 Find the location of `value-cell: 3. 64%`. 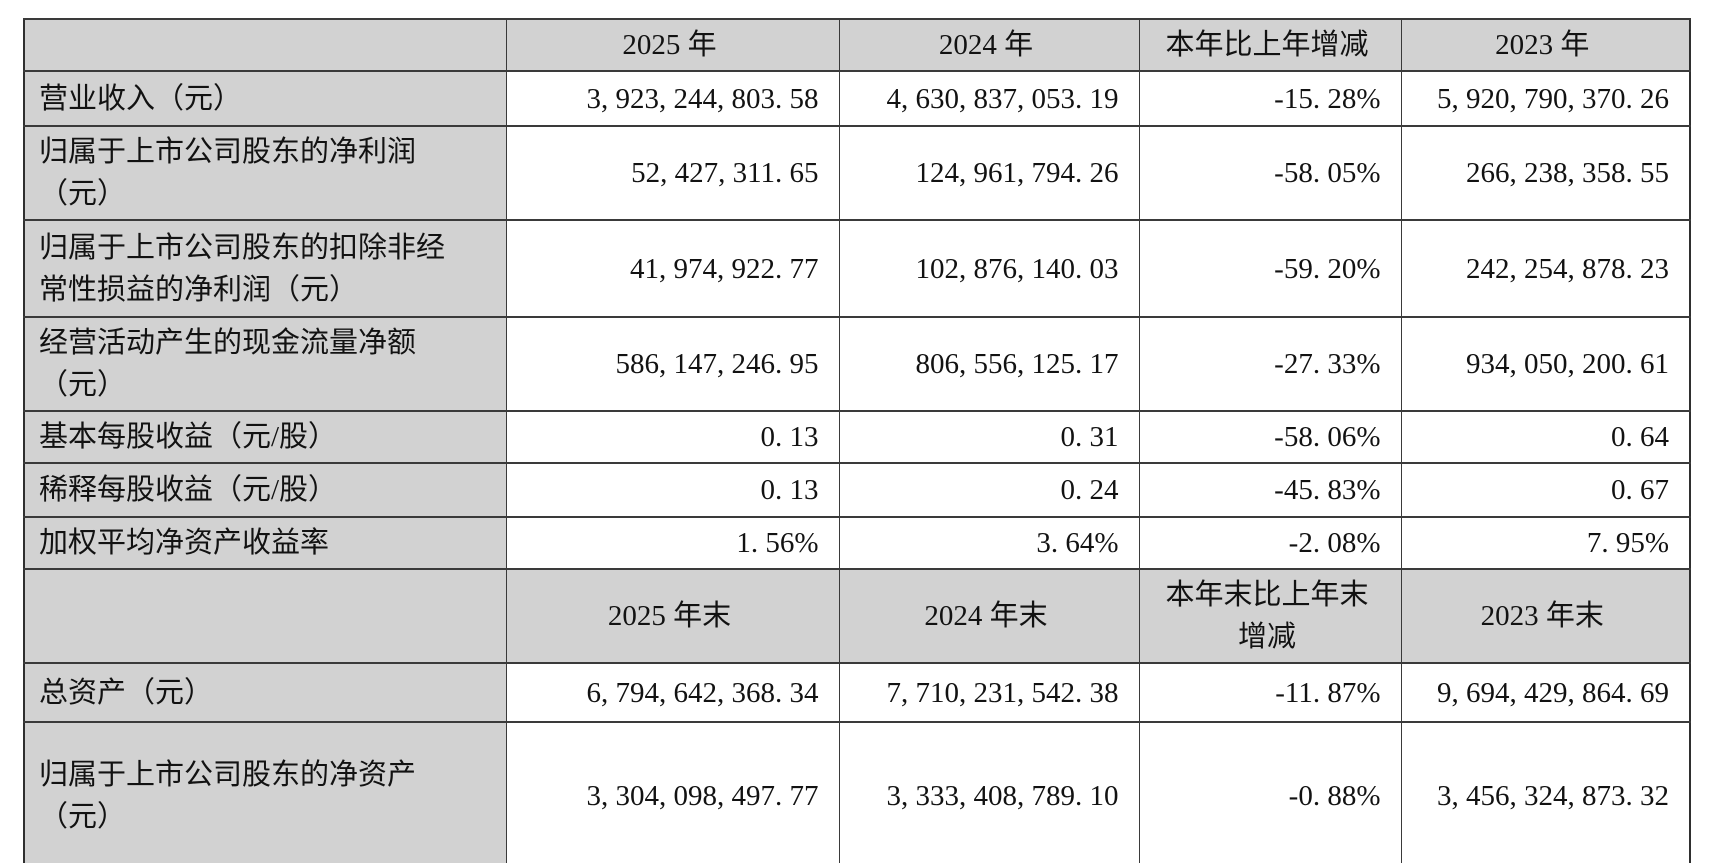

value-cell: 3. 64% is located at coordinates (989, 543).